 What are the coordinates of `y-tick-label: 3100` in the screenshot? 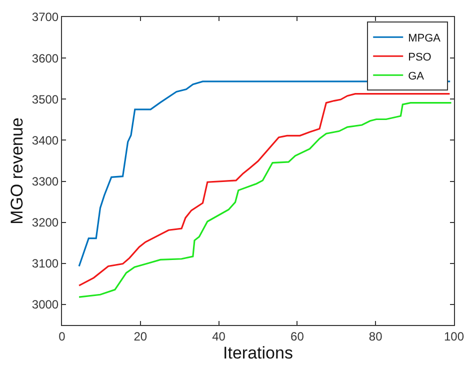 It's located at (45, 263).